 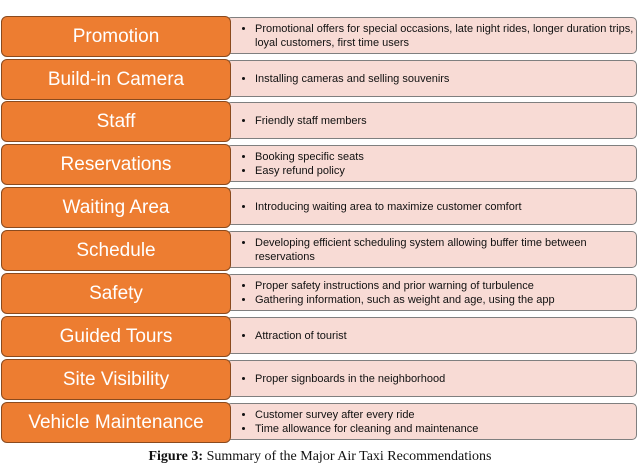 I want to click on category-box: Promotion, so click(x=116, y=36).